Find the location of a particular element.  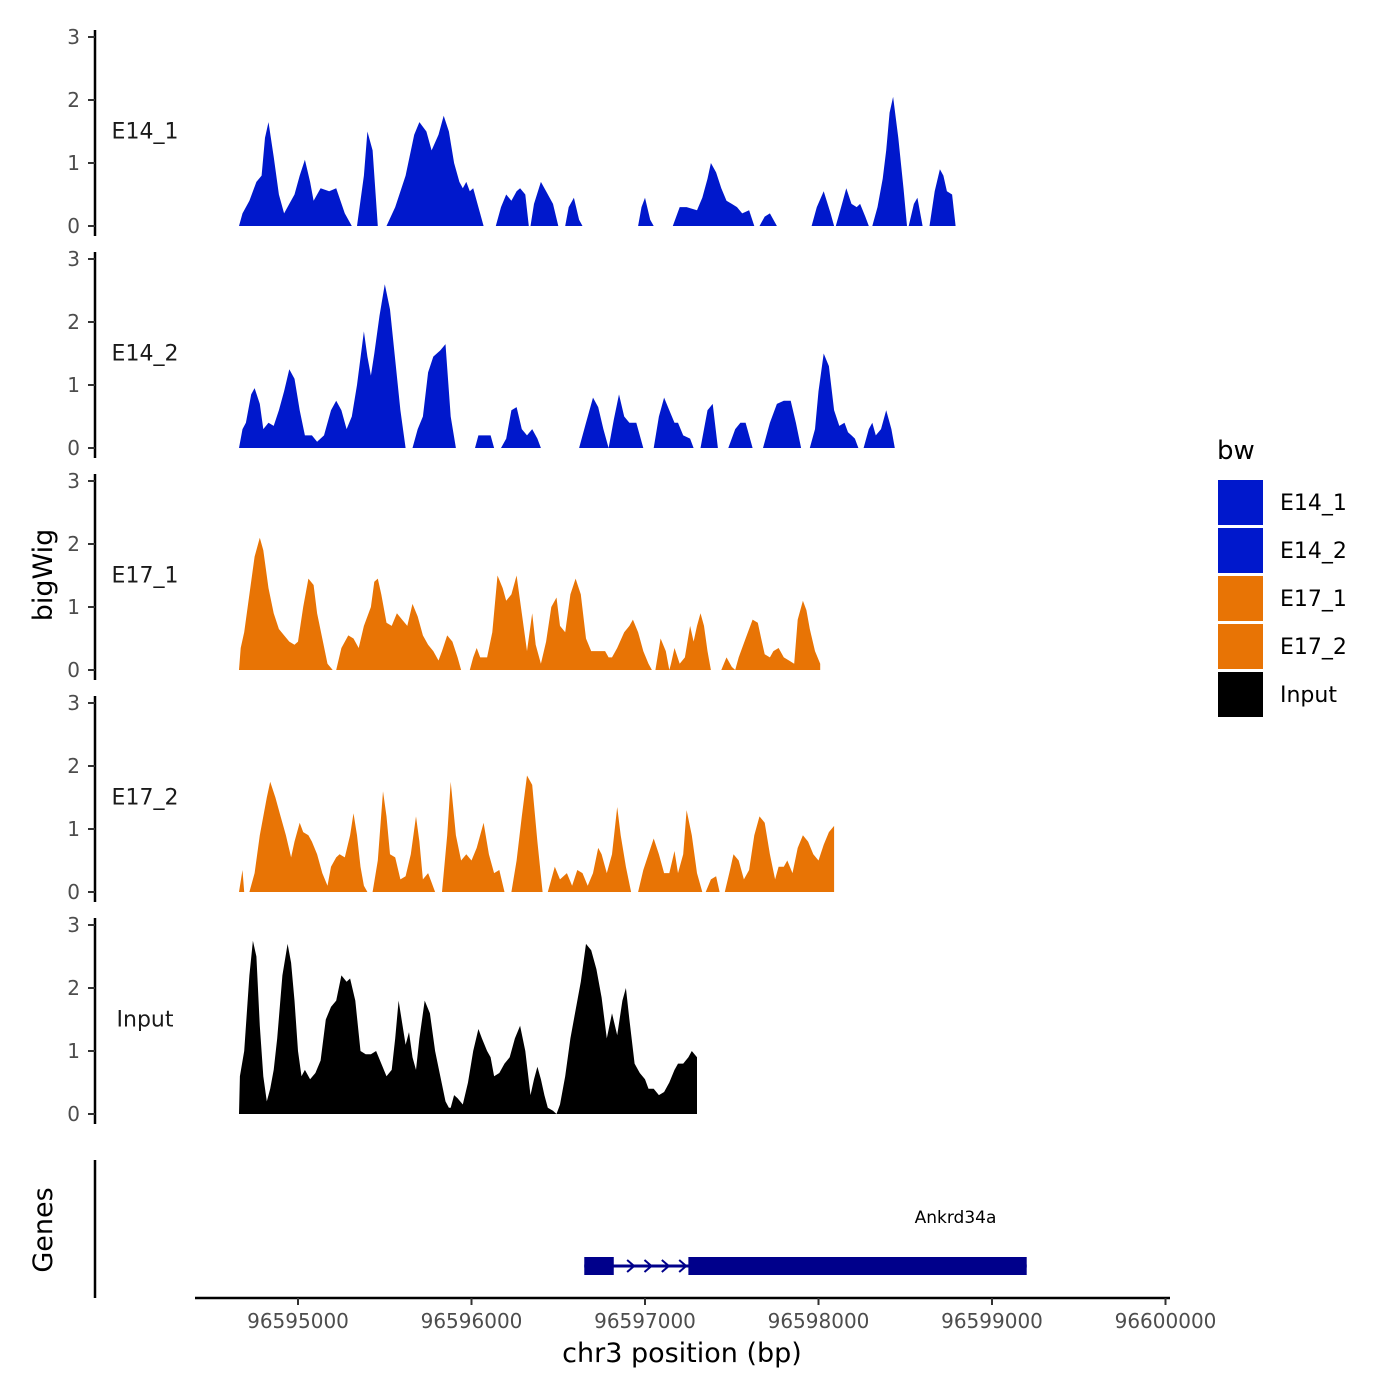

genes-axis-title: Genes is located at coordinates (43, 1229).